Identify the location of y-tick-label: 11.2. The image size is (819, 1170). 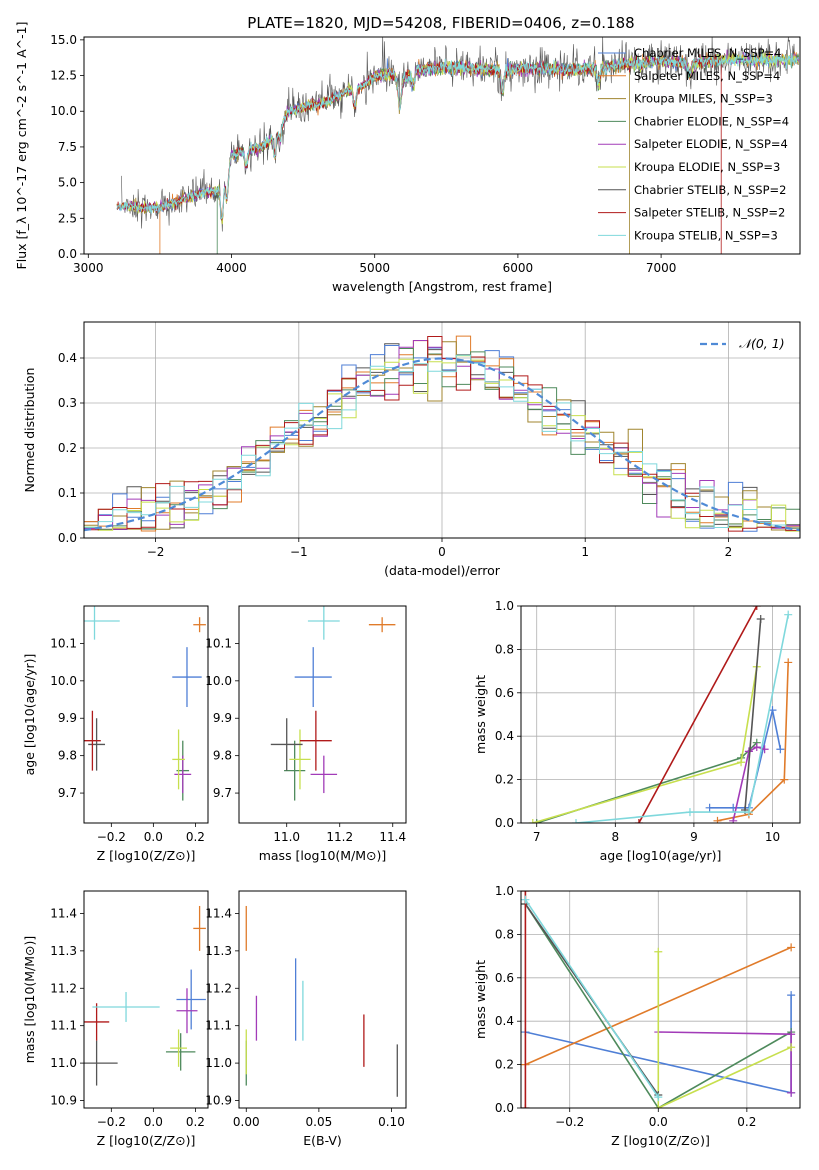
(63, 988).